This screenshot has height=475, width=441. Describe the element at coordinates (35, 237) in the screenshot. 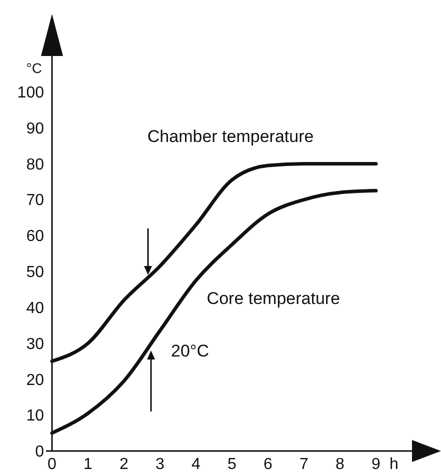

I see `y-tick-label: 60` at that location.